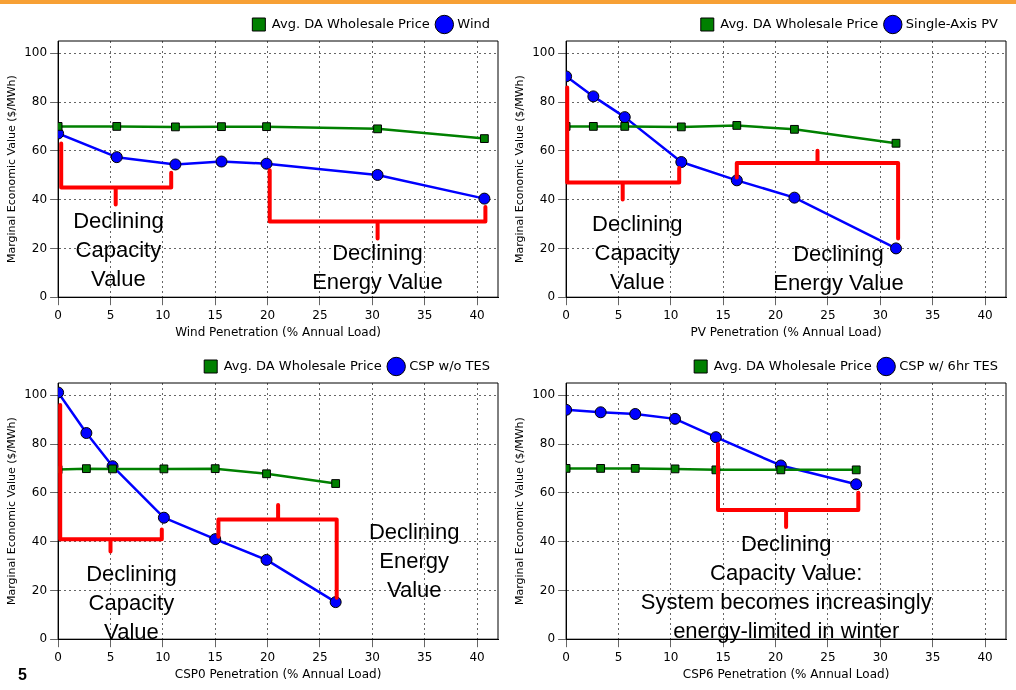 The height and width of the screenshot is (690, 1016). What do you see at coordinates (786, 331) in the screenshot?
I see `x-axis-title: PV Penetration (% Annual Load)` at bounding box center [786, 331].